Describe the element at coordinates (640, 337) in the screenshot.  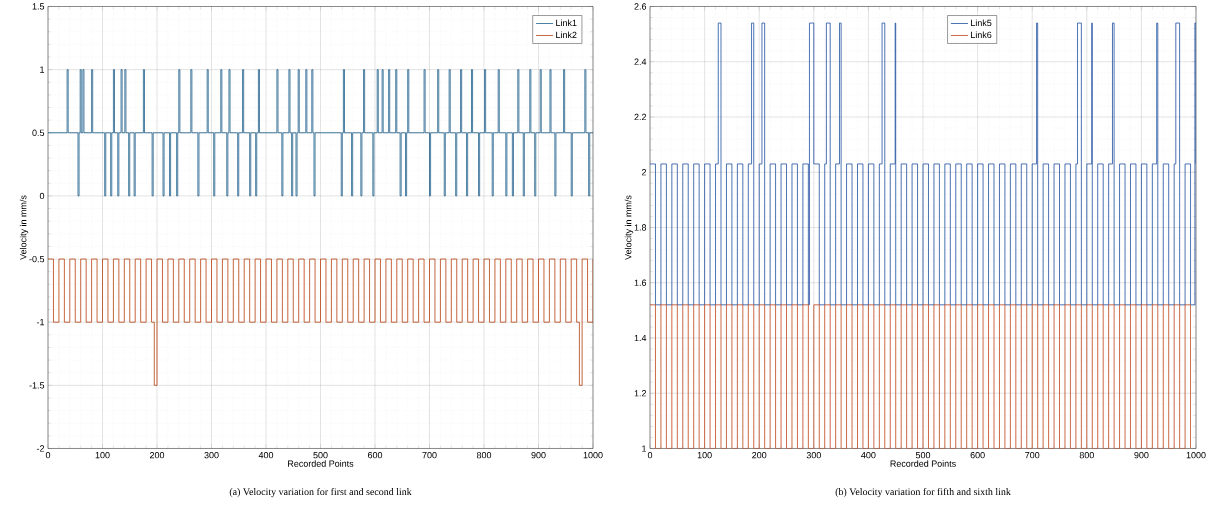
I see `y-tick-label: 1.4` at that location.